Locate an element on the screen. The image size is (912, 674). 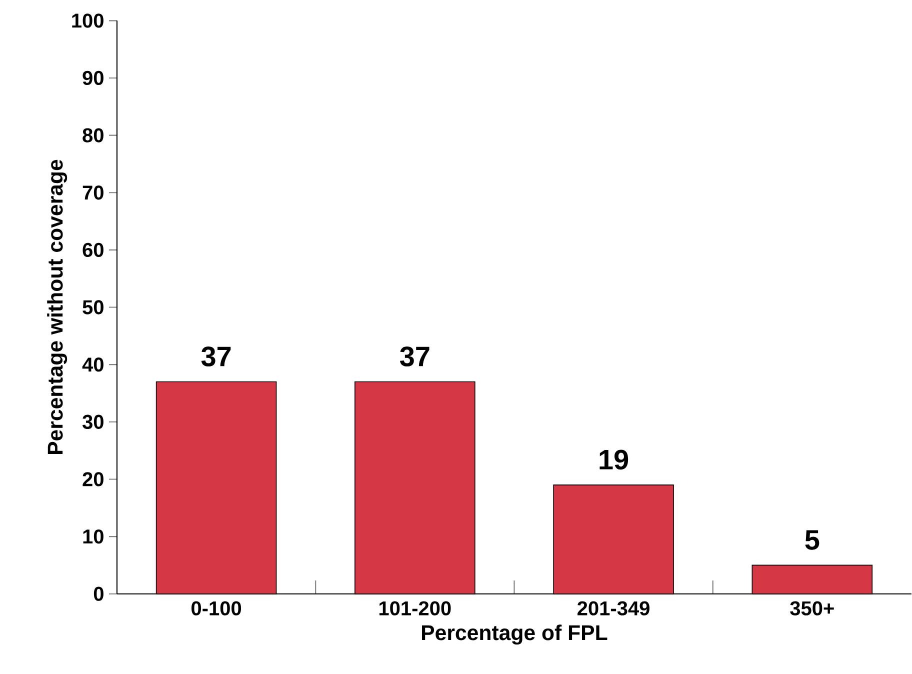
y-tick-label: 80 is located at coordinates (93, 135).